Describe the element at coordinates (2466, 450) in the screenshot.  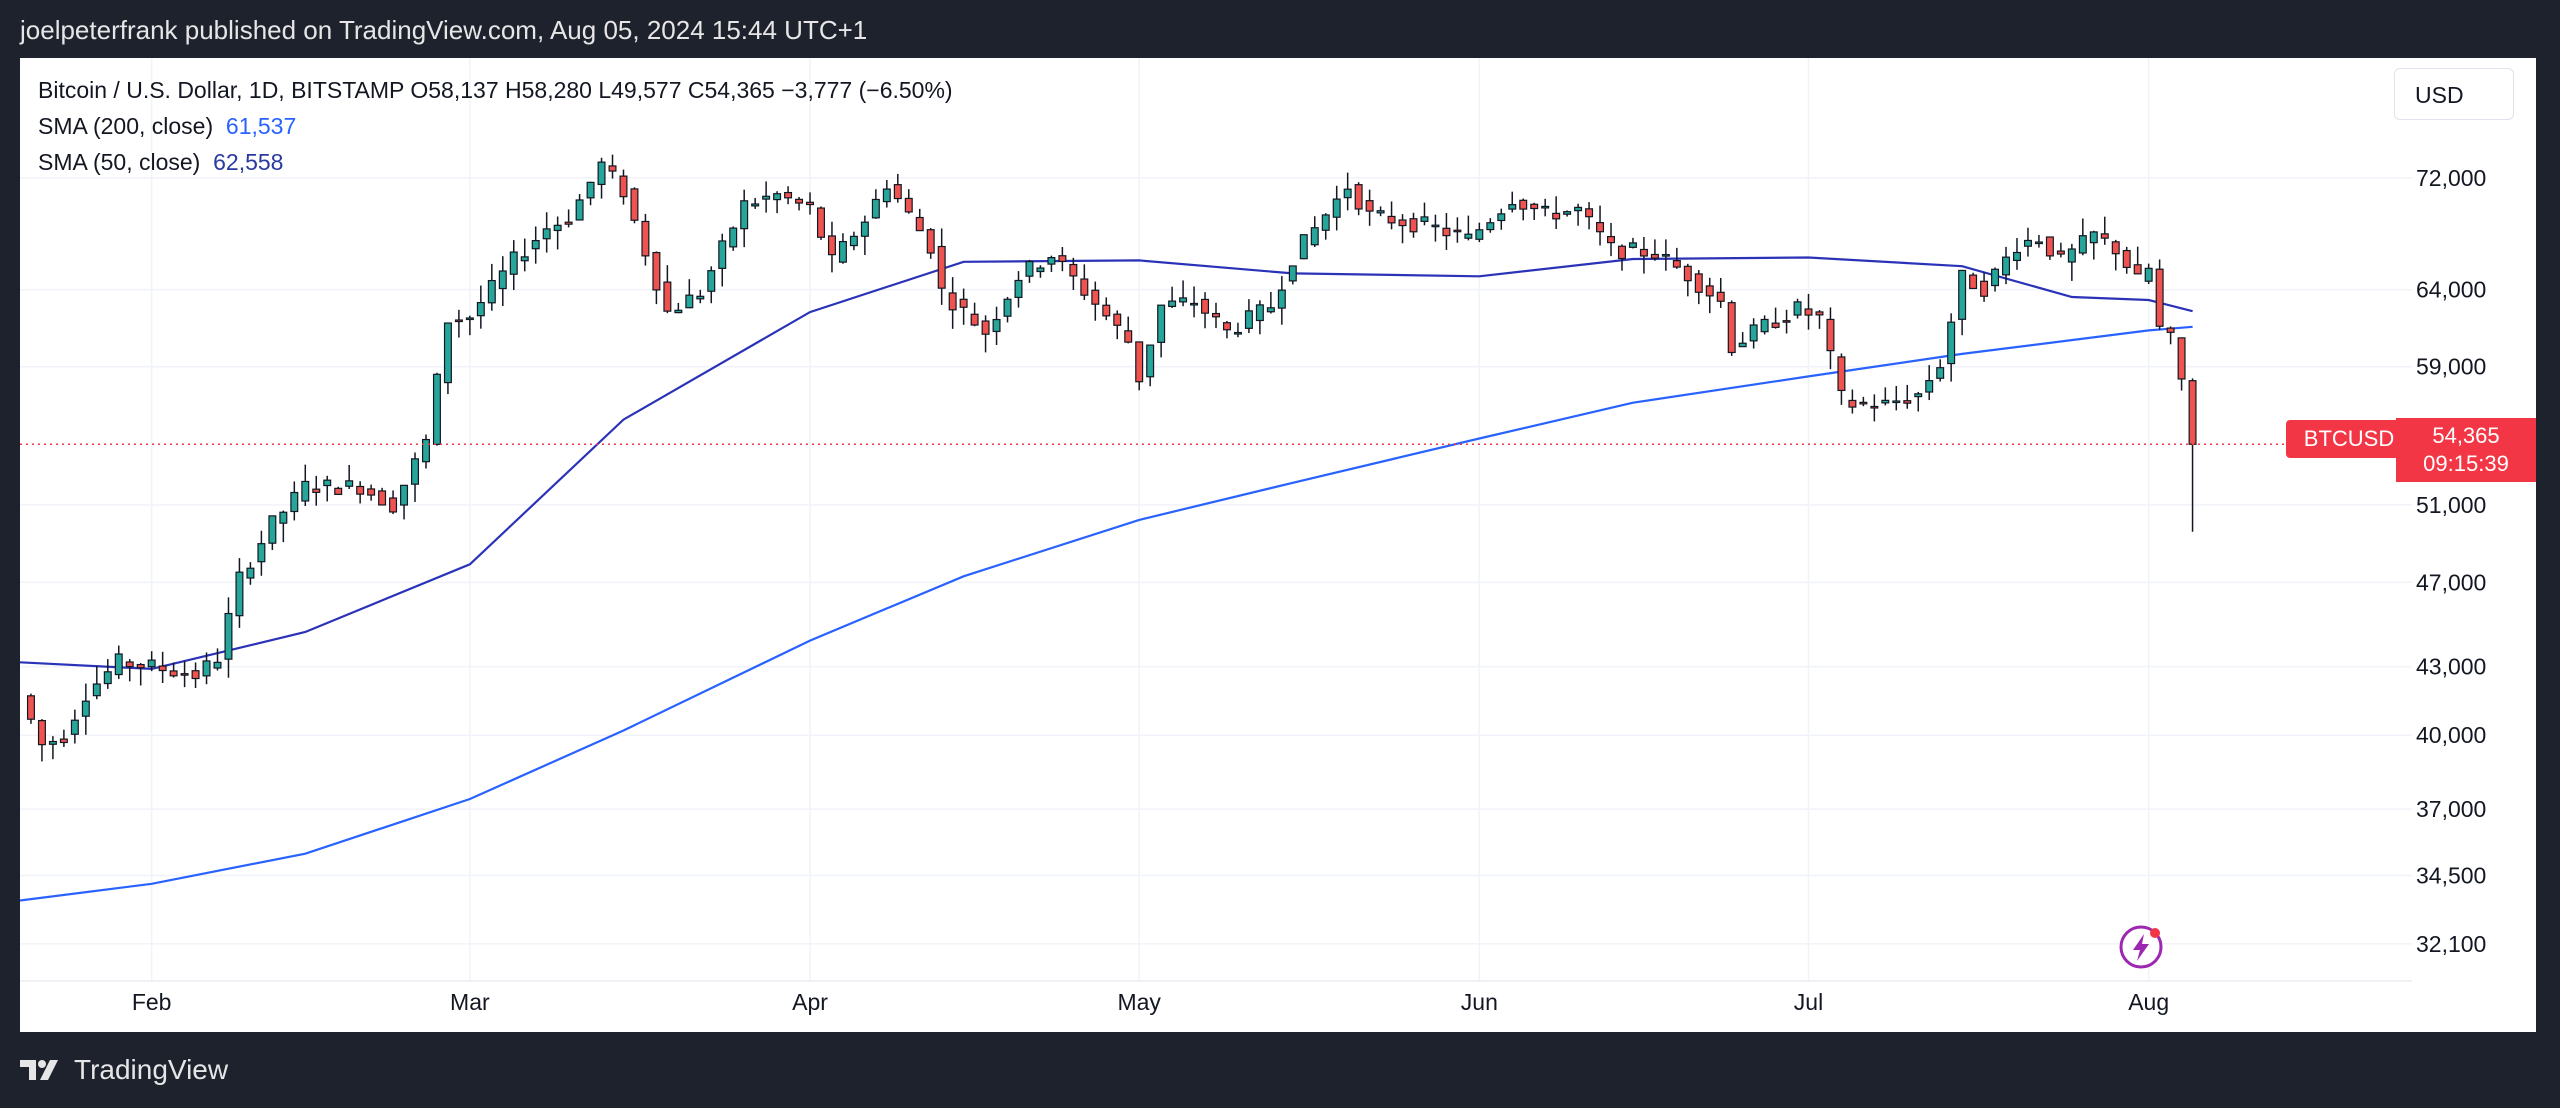
I see `last-price-tag: 54,365 09:15:39` at that location.